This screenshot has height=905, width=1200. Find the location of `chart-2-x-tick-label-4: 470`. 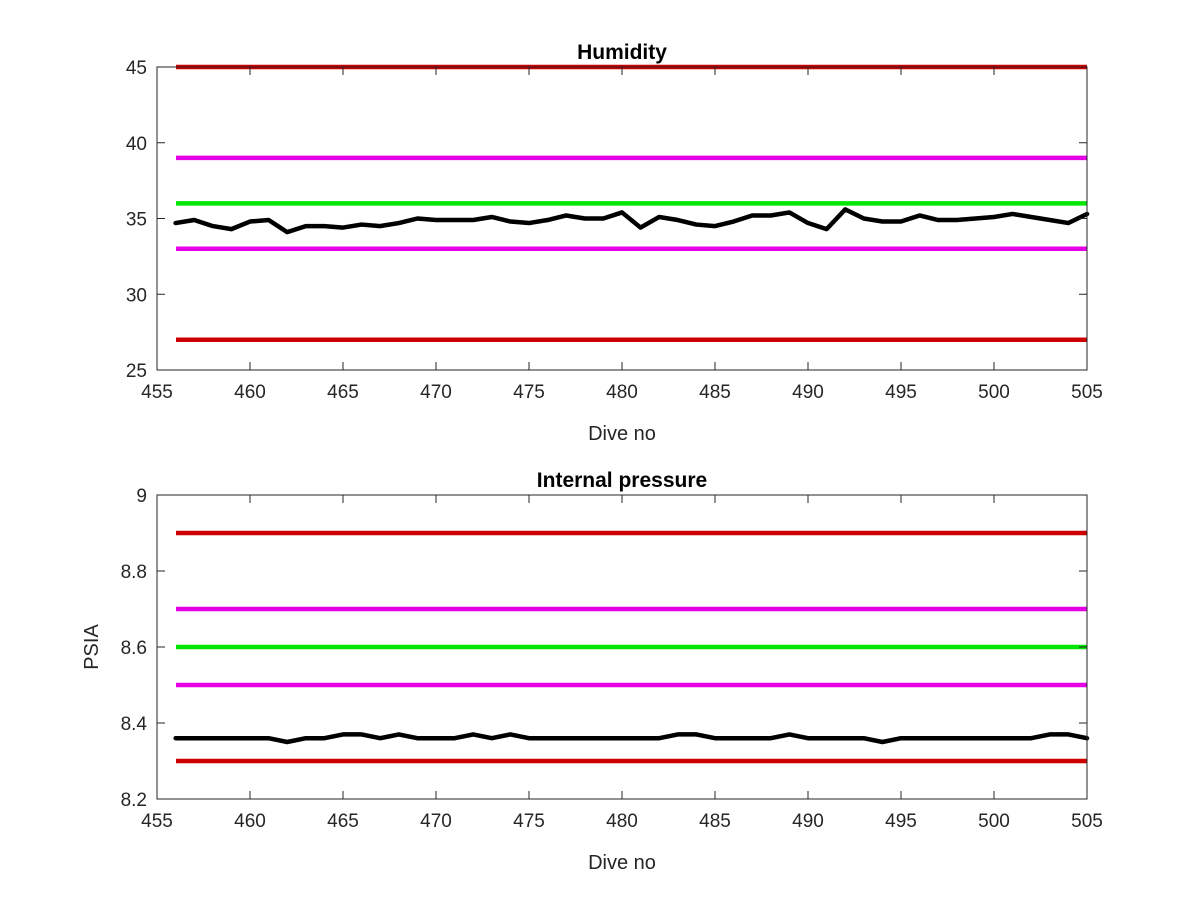

chart-2-x-tick-label-4: 470 is located at coordinates (436, 821).